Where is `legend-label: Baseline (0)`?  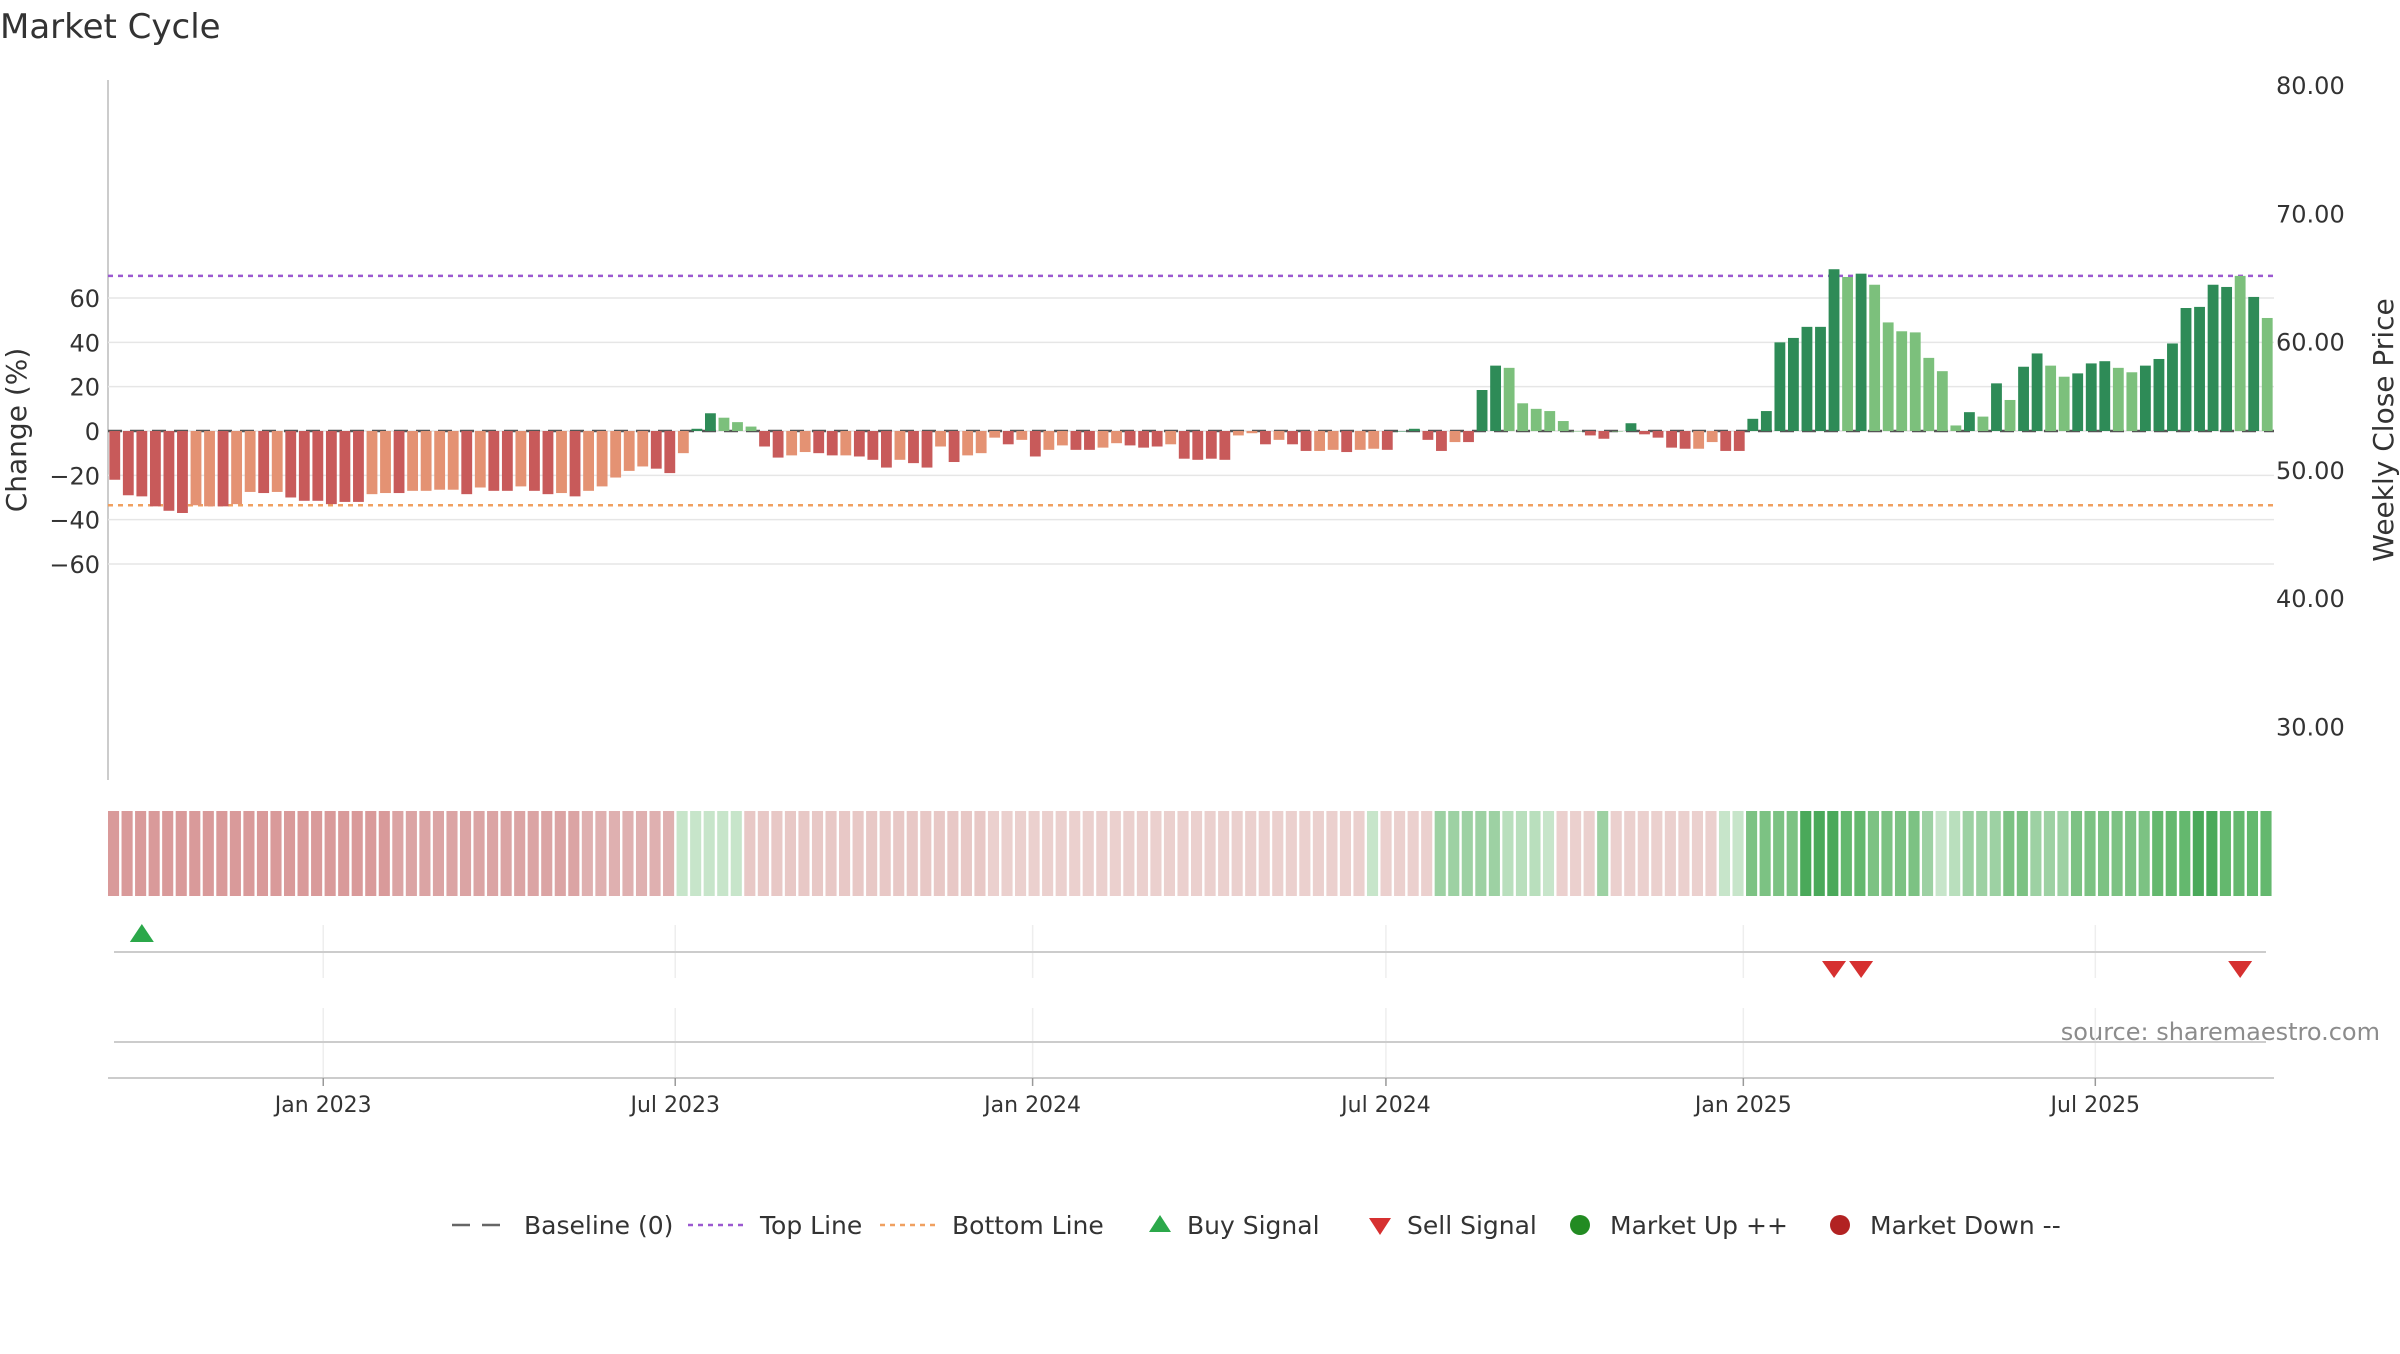 legend-label: Baseline (0) is located at coordinates (598, 1225).